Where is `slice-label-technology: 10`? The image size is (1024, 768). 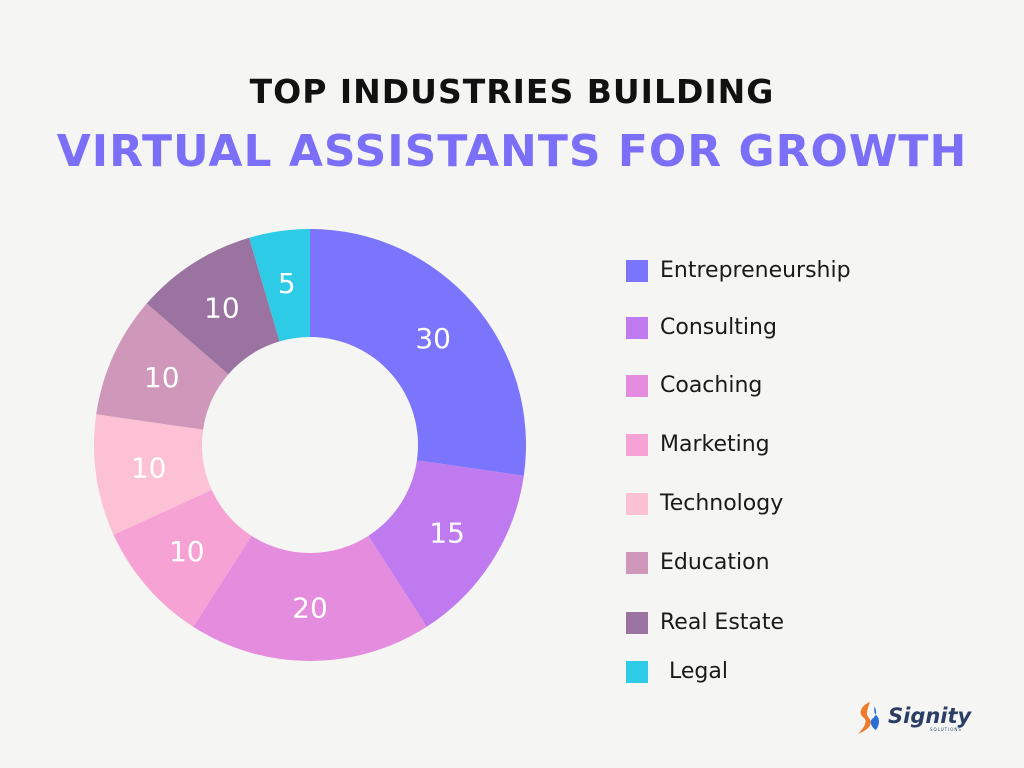 slice-label-technology: 10 is located at coordinates (149, 468).